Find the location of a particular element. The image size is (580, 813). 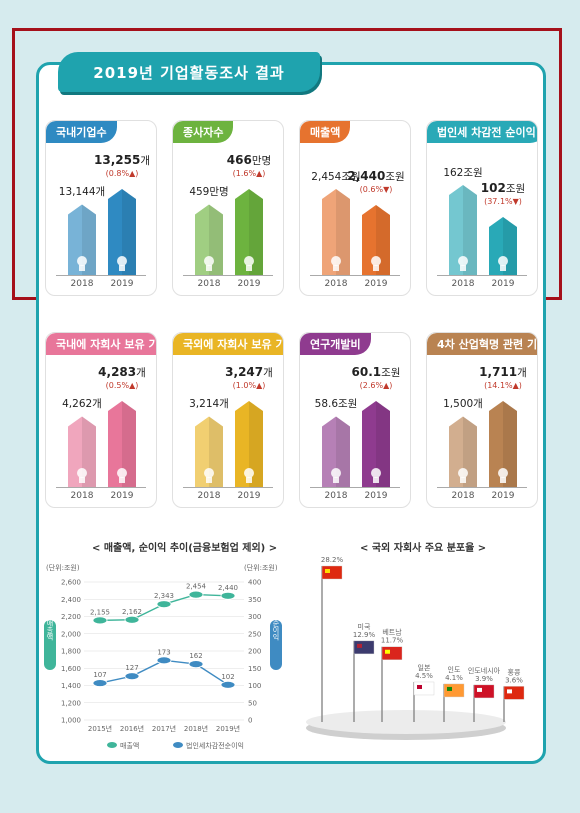

value-2018: 459만명 is located at coordinates (209, 192).